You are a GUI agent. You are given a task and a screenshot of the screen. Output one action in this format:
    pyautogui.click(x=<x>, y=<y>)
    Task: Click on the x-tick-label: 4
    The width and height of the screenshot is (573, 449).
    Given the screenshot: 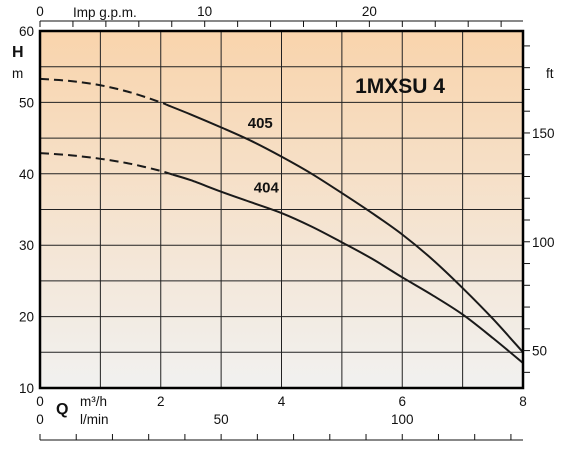 What is the action you would take?
    pyautogui.click(x=282, y=401)
    